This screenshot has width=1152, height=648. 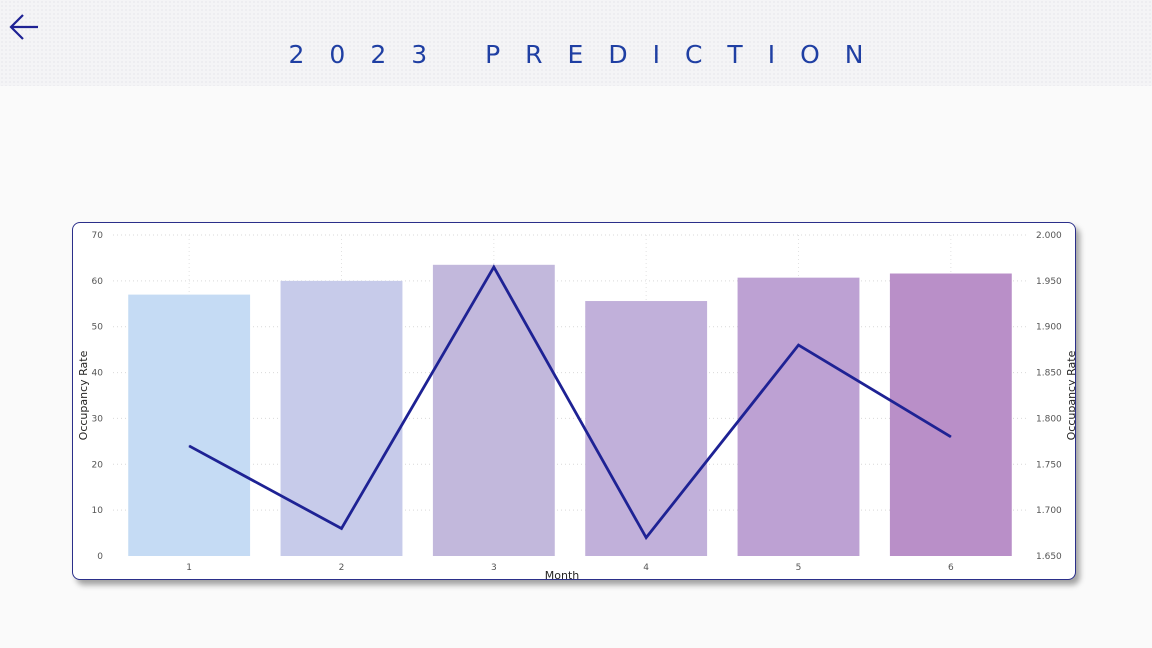 I want to click on y2-axis-title: Occupancy Rate, so click(x=1070, y=395).